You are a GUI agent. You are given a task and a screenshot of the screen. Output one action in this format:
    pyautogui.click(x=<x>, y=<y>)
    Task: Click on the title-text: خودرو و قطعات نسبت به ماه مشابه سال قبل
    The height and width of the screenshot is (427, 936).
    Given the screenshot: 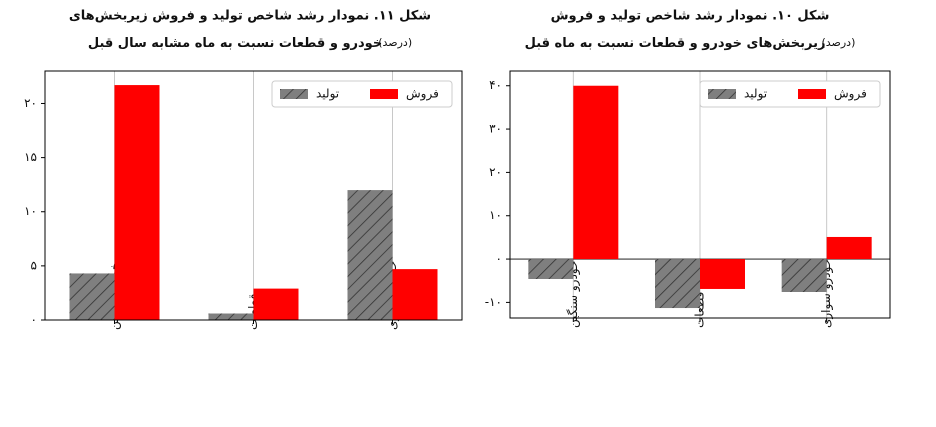 What is the action you would take?
    pyautogui.click(x=235, y=43)
    